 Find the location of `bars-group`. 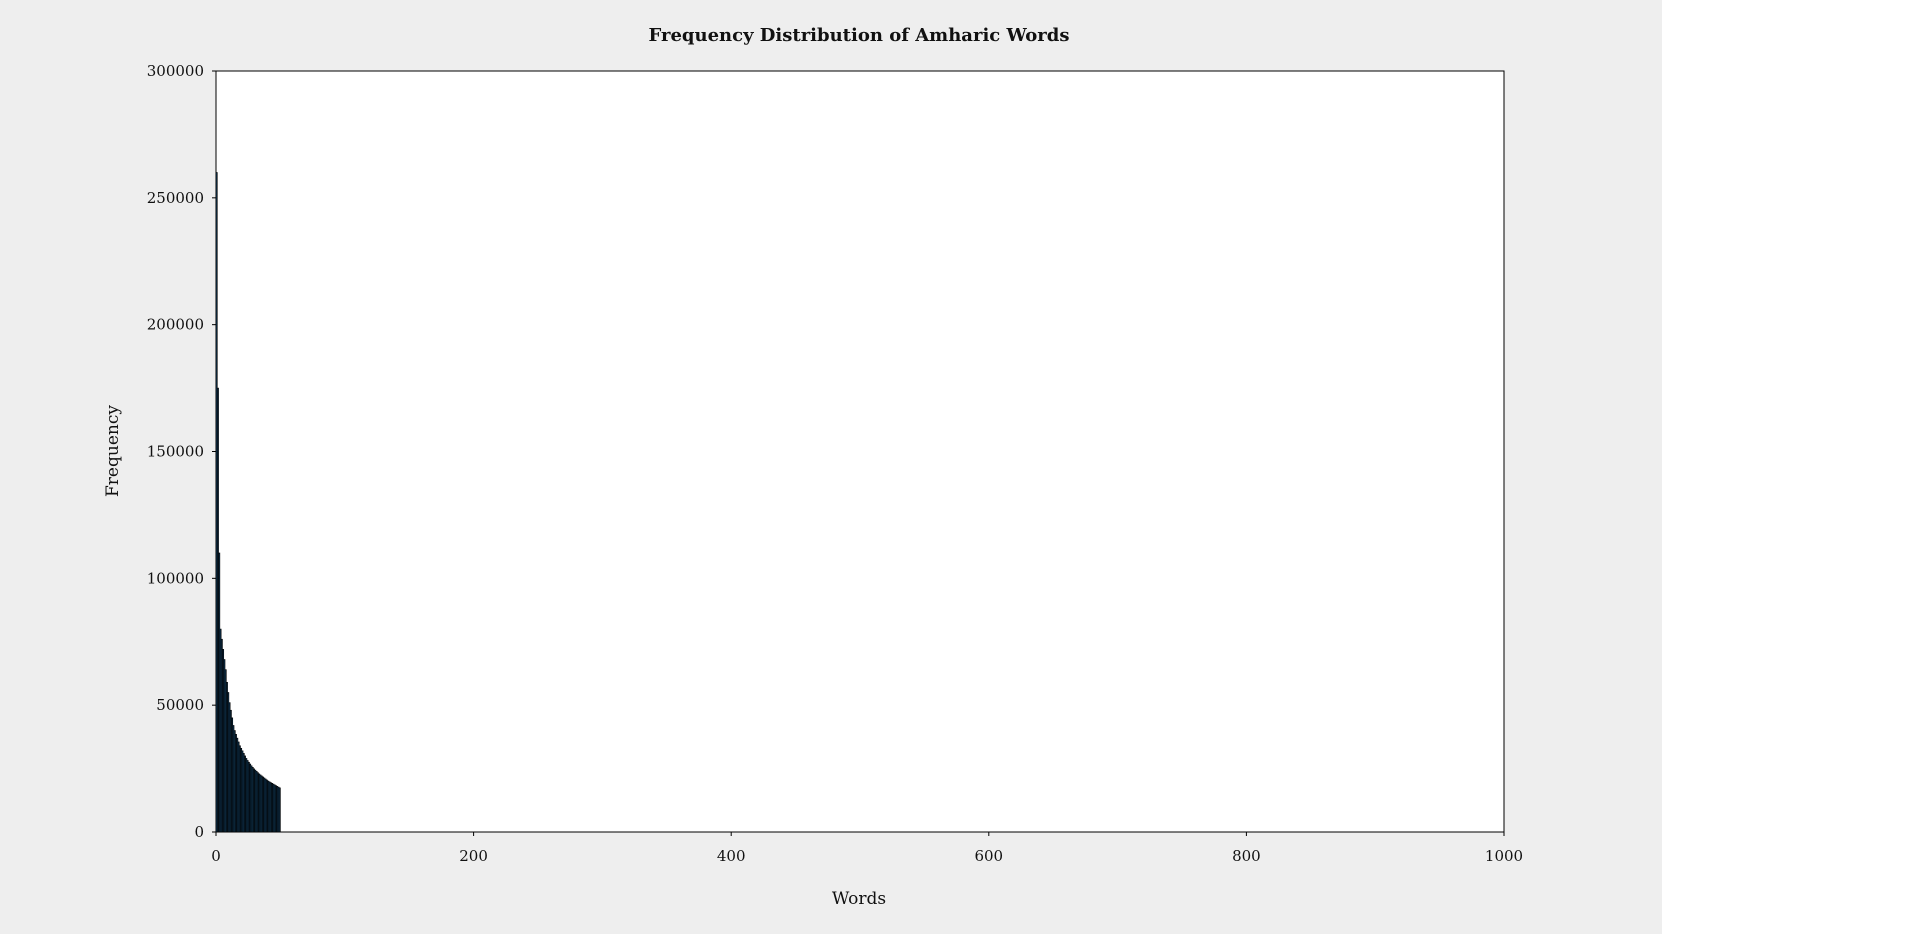

bars-group is located at coordinates (248, 502).